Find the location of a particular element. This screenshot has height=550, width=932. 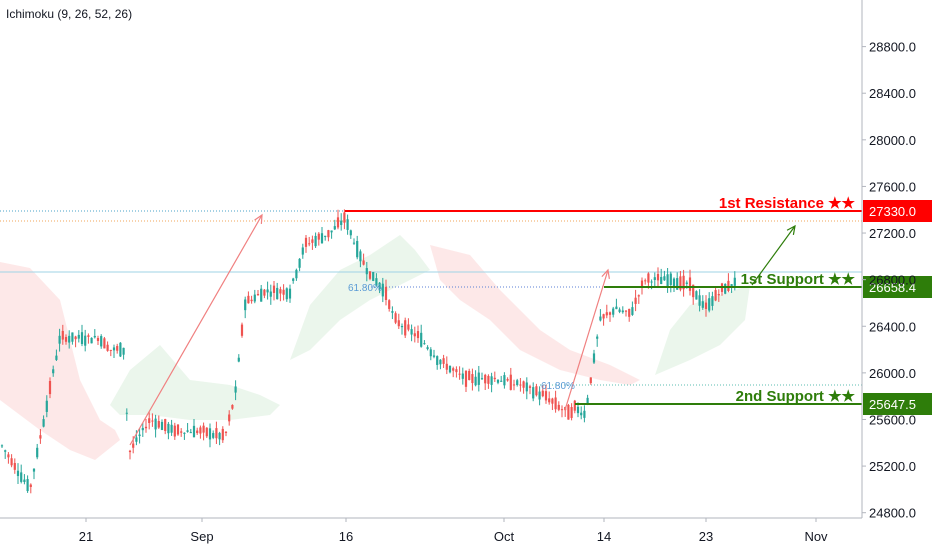

up-arrow is located at coordinates (586, 340).